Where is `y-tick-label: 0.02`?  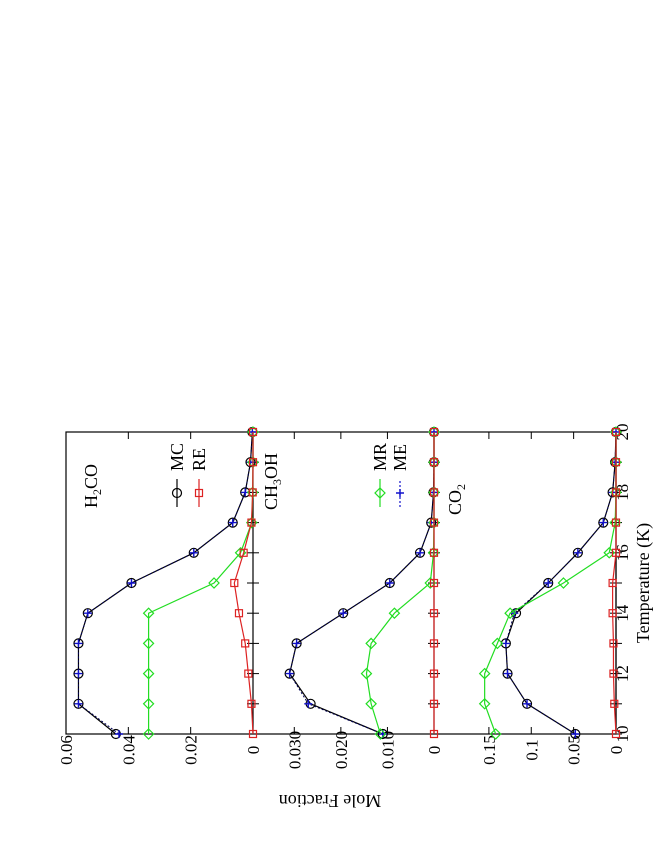
y-tick-label: 0.02 is located at coordinates (191, 750).